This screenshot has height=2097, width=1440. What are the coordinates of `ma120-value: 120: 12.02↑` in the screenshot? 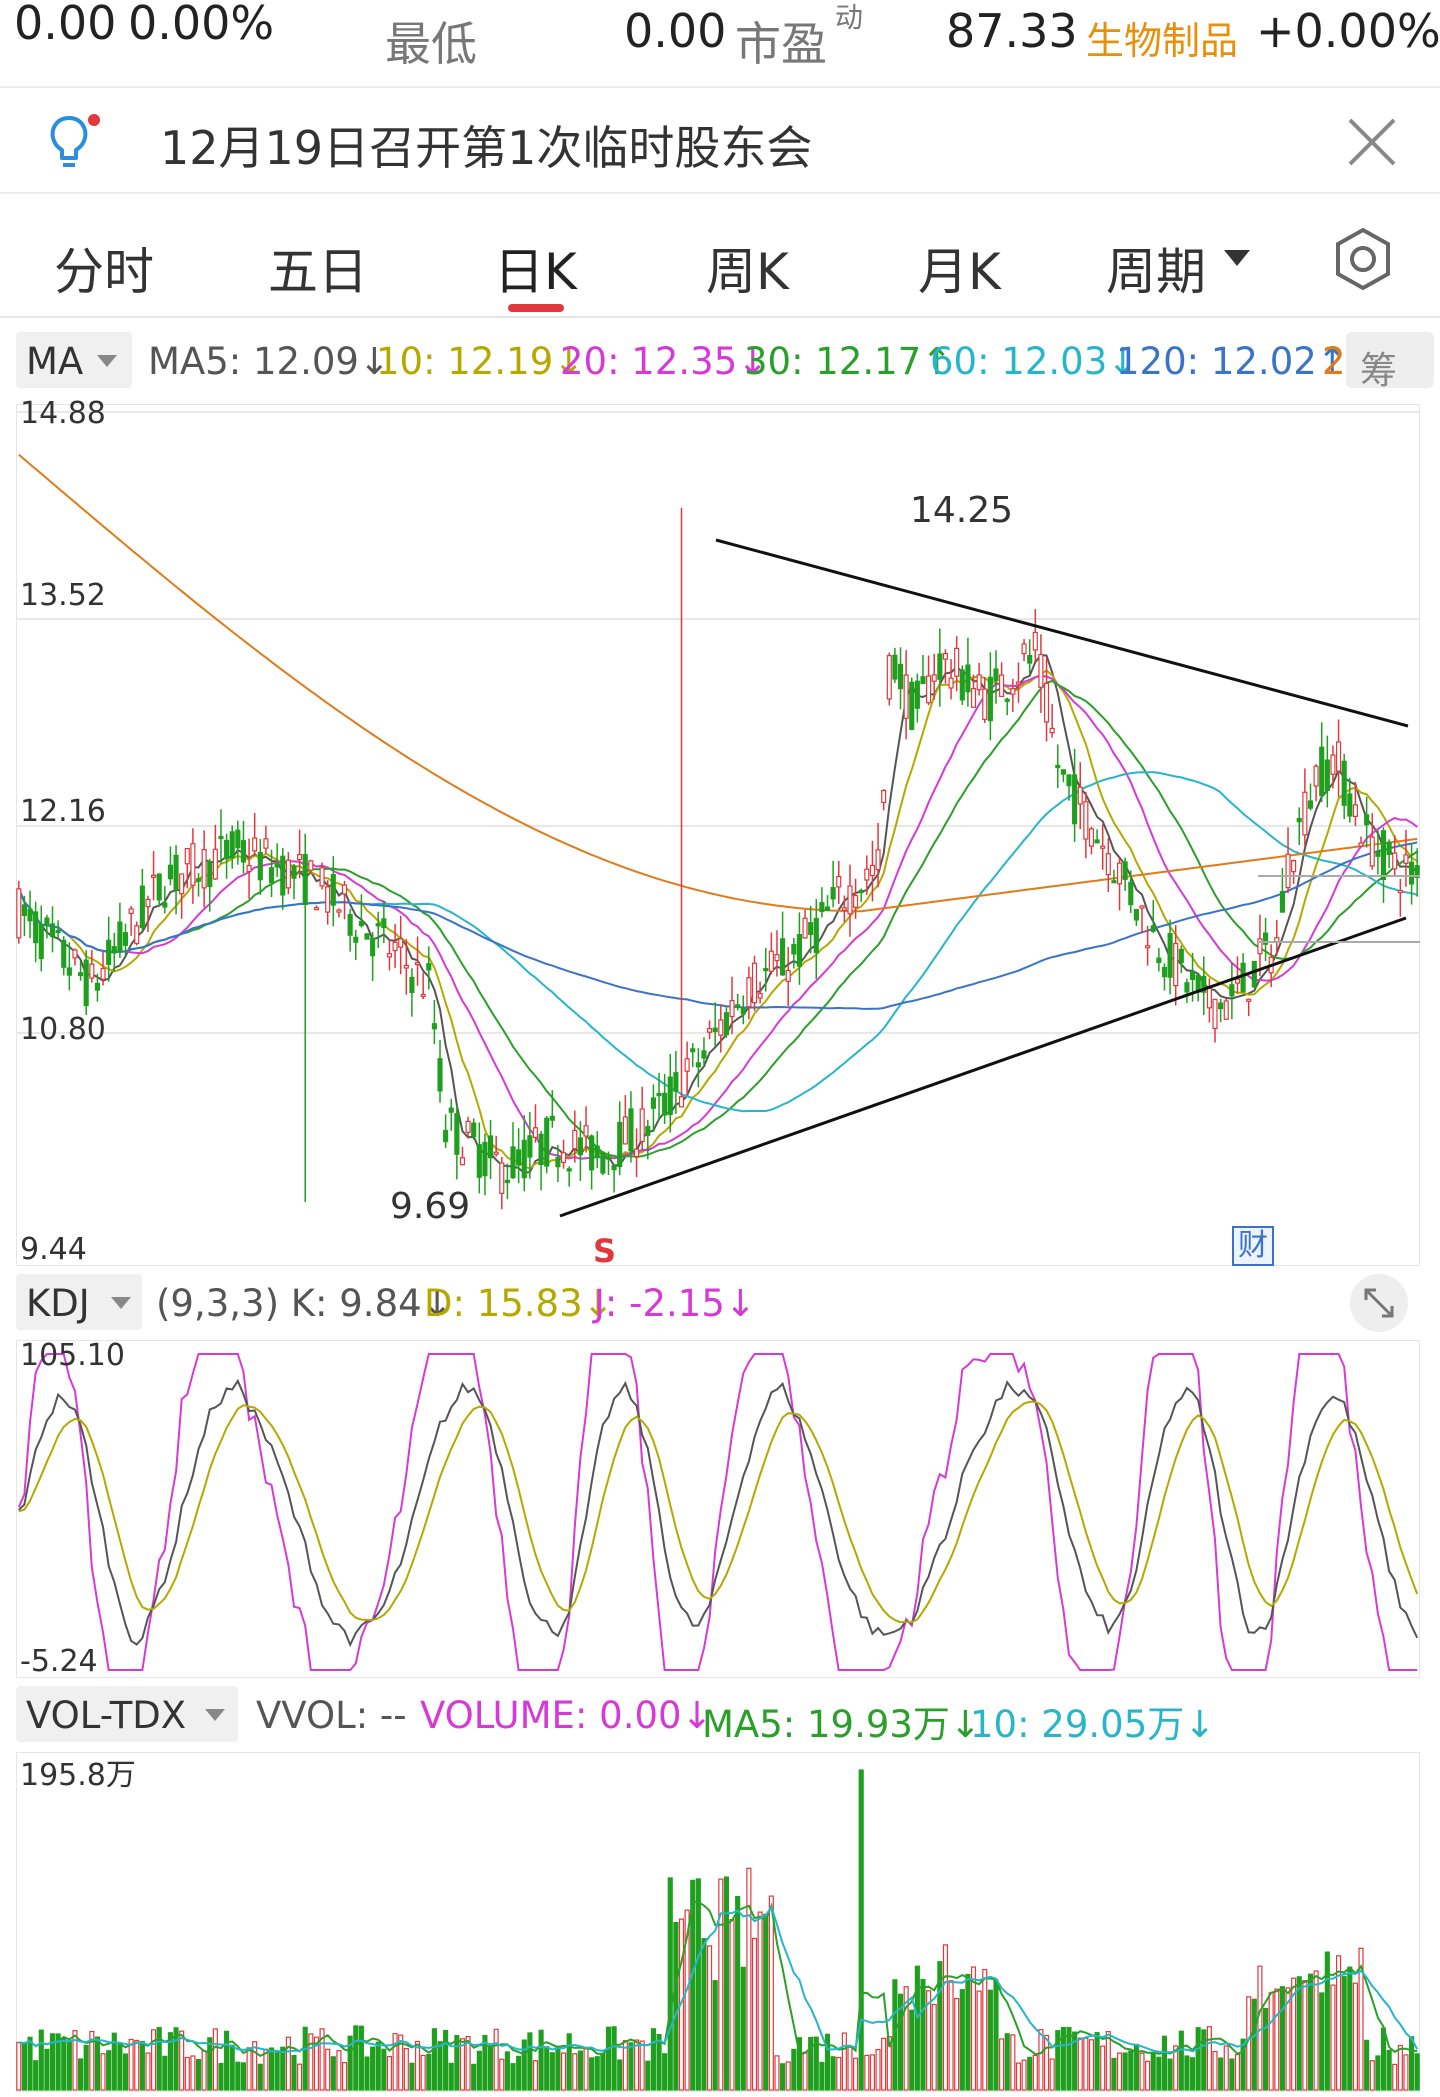 It's located at (1232, 361).